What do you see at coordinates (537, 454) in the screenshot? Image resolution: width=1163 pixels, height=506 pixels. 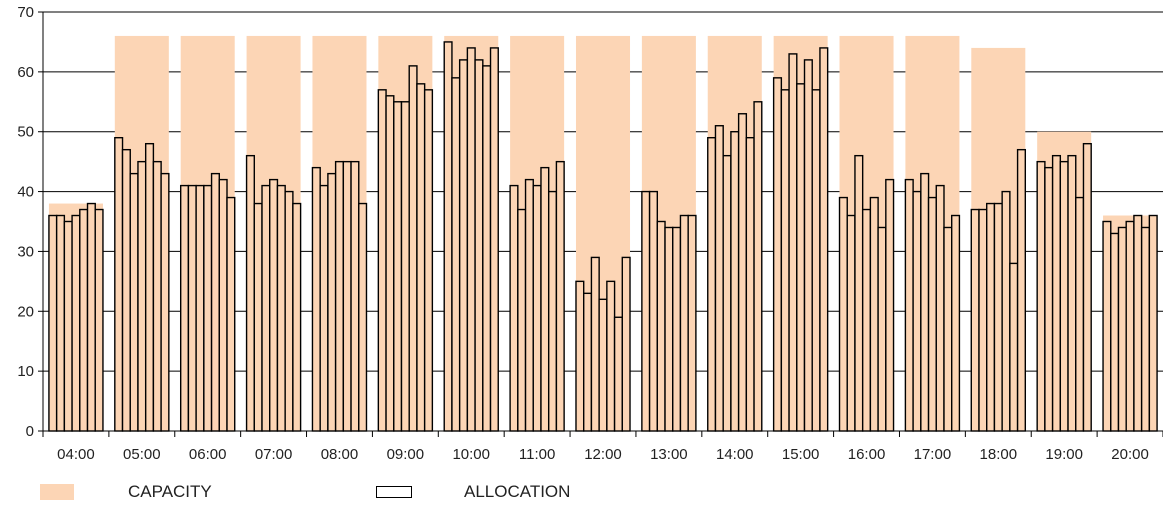 I see `x-tick-label: 11:00` at bounding box center [537, 454].